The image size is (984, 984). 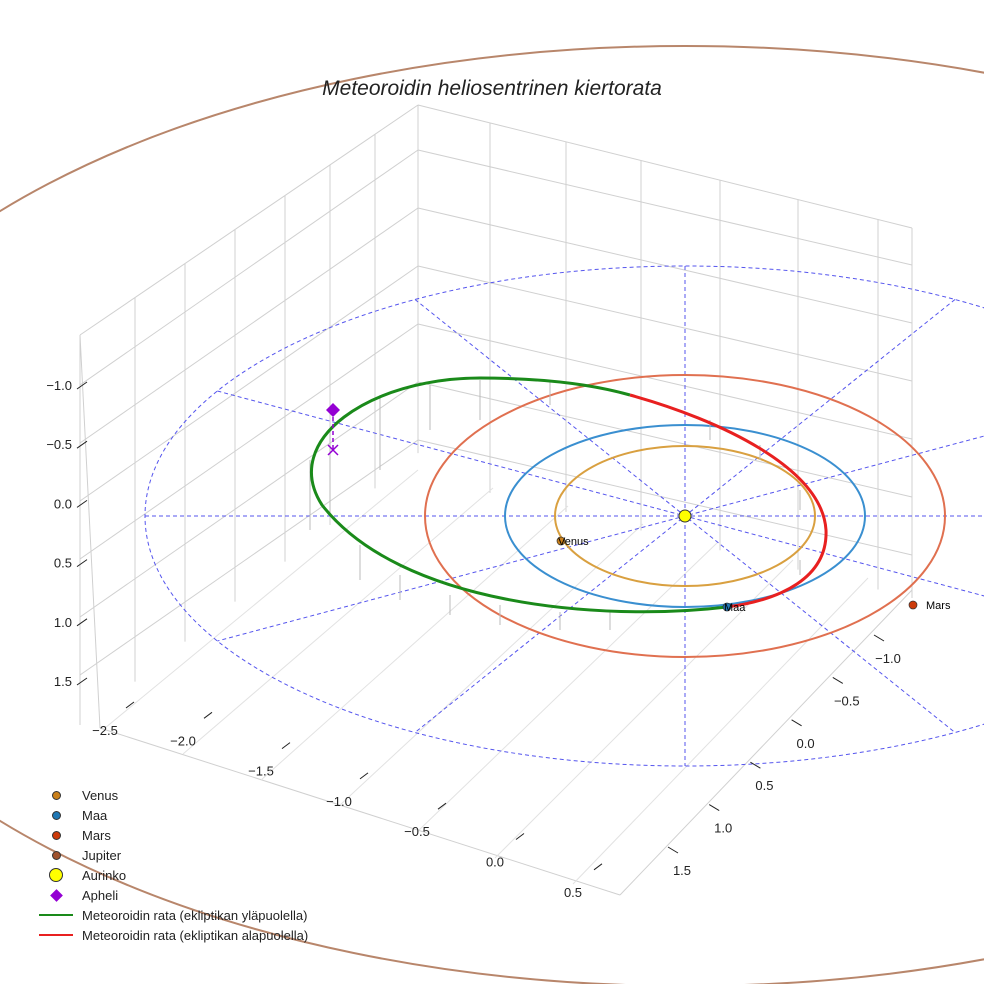 I want to click on y-tick-label: 0.0, so click(x=806, y=743).